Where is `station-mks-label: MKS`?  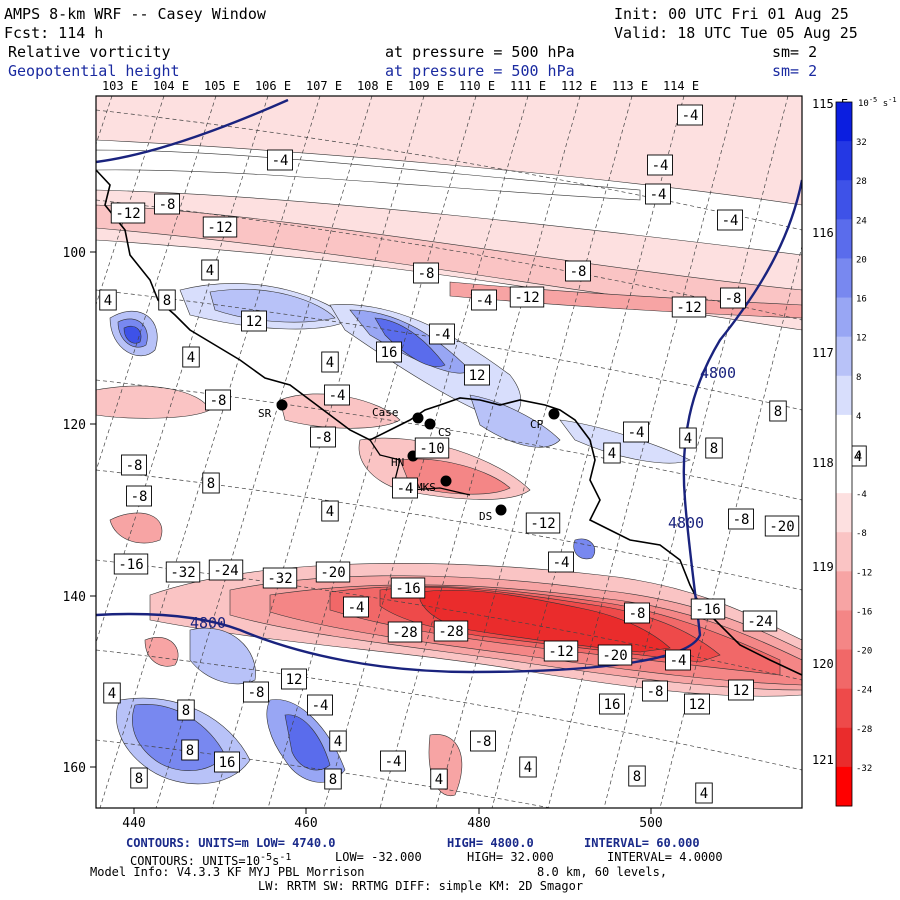 station-mks-label: MKS is located at coordinates (426, 487).